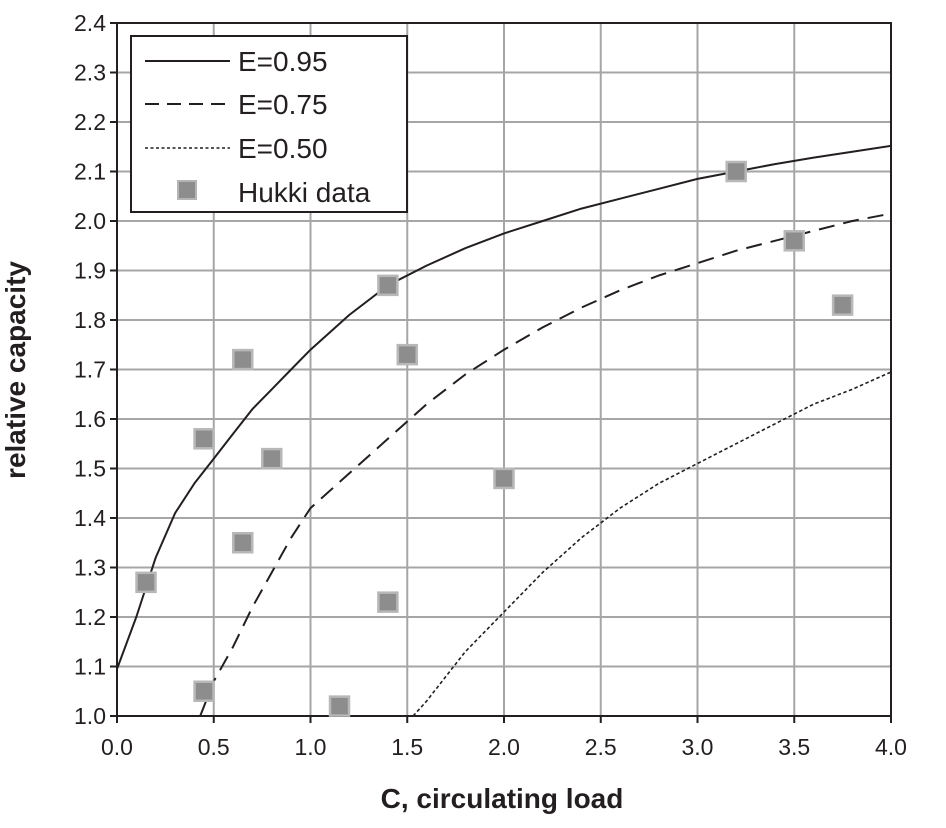 This screenshot has height=828, width=946. I want to click on y-tick-label: 1.9, so click(90, 271).